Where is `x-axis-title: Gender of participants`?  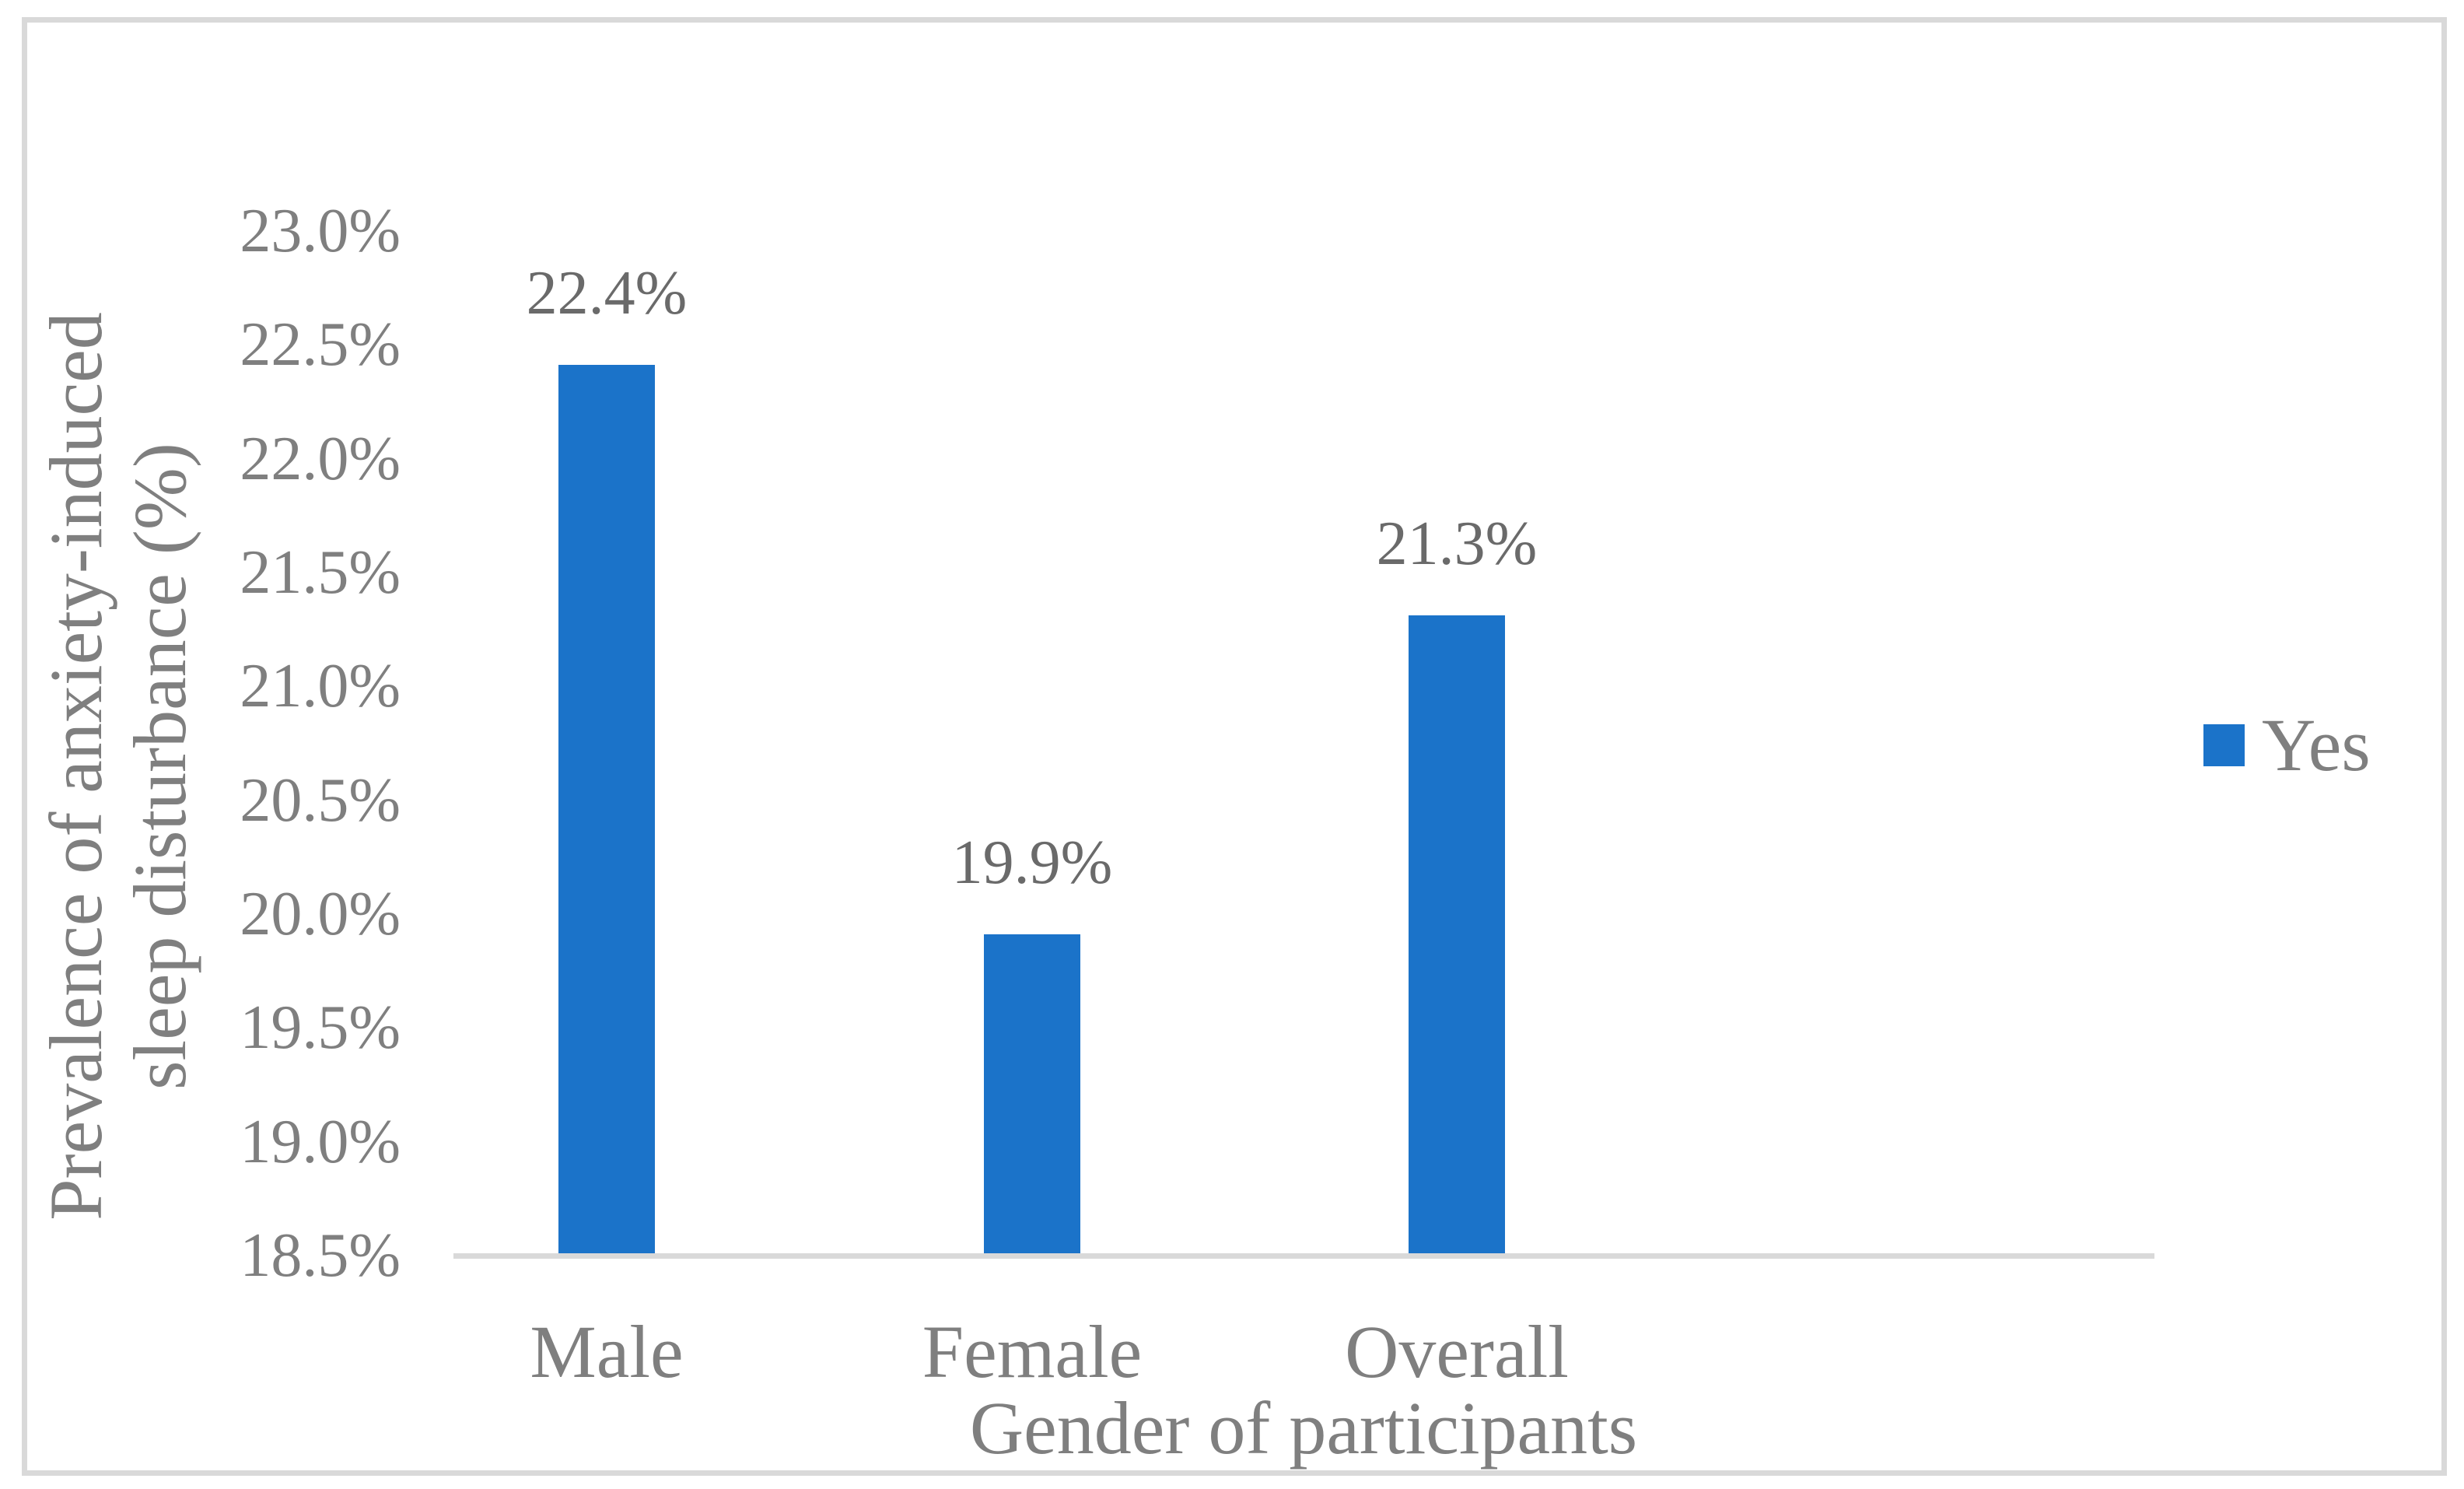
x-axis-title: Gender of participants is located at coordinates (1304, 1428).